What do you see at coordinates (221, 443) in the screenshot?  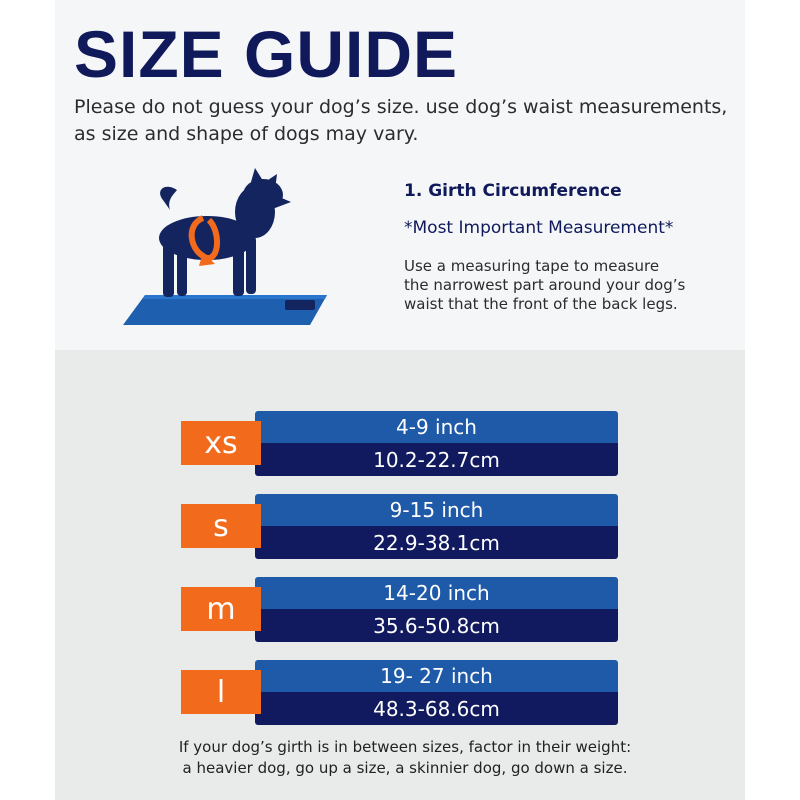 I see `size-label: xs` at bounding box center [221, 443].